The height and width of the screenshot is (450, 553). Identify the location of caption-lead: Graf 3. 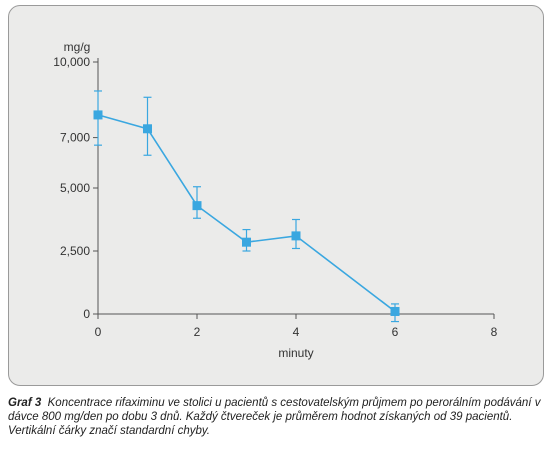
(25, 403).